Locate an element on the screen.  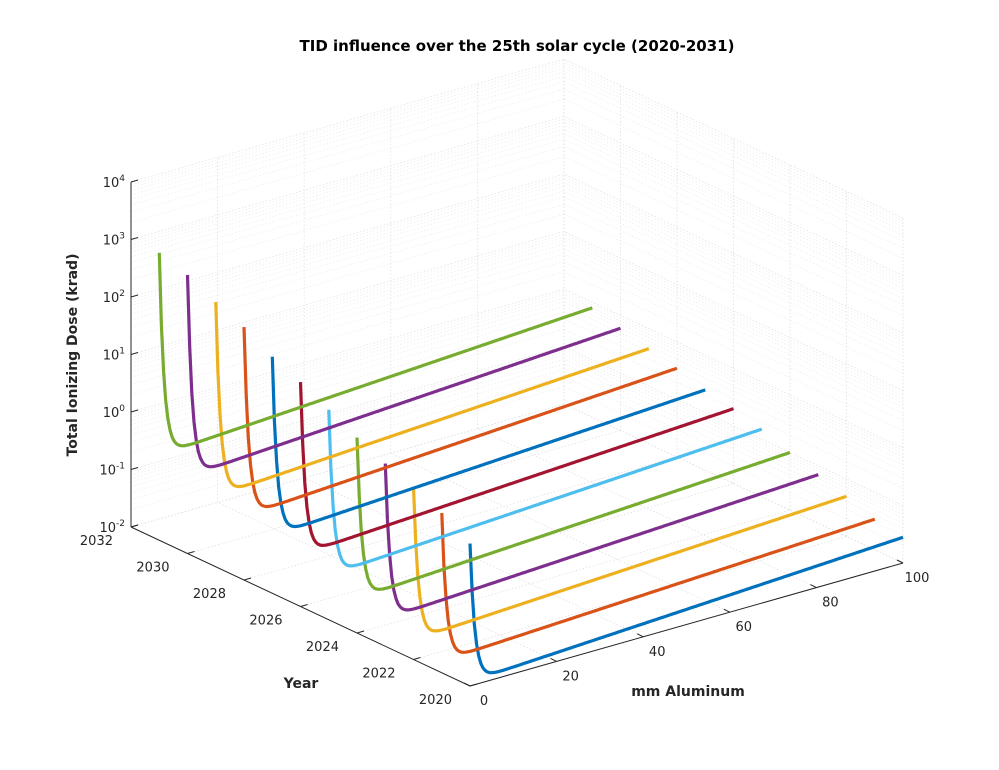
floor-grid-y is located at coordinates (573, 571).